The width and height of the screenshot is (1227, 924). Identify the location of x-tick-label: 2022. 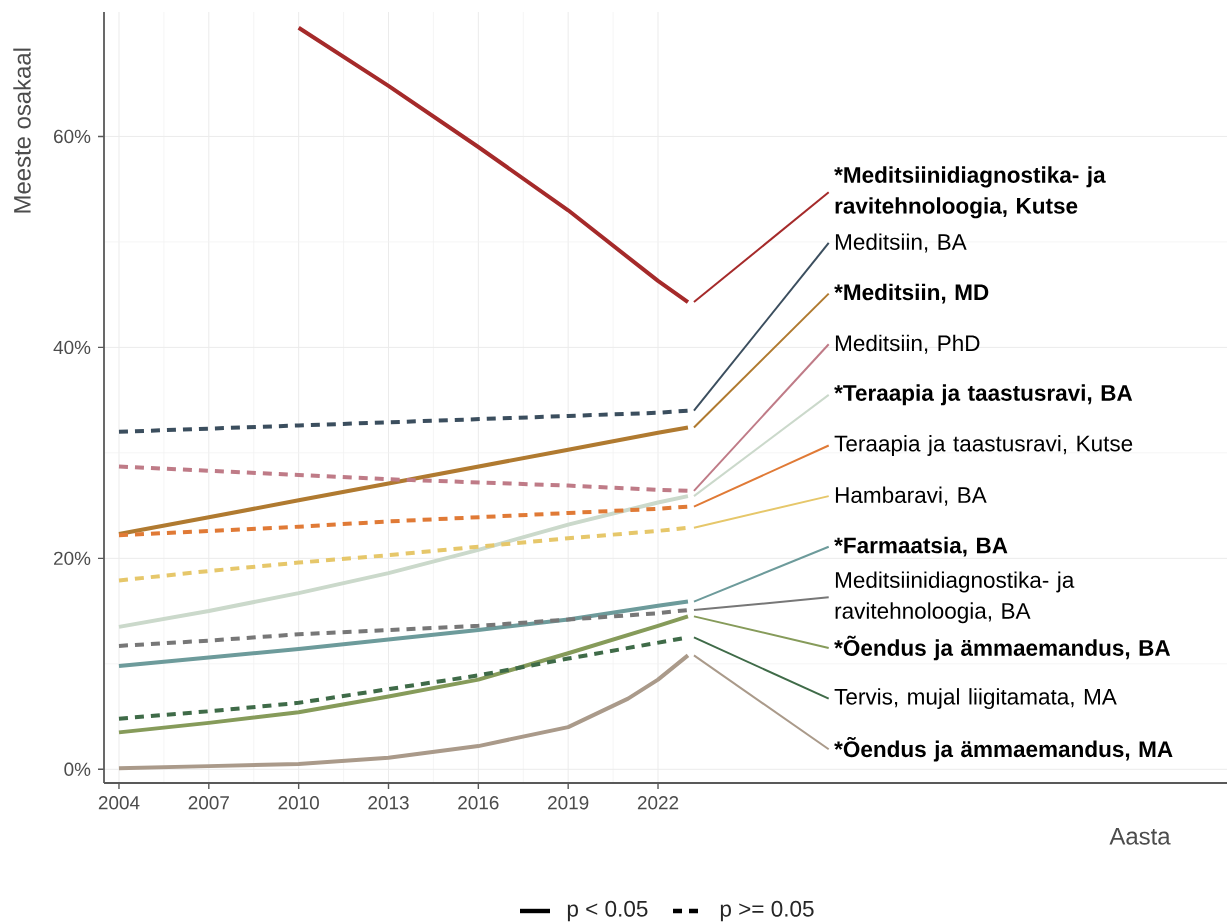
(658, 803).